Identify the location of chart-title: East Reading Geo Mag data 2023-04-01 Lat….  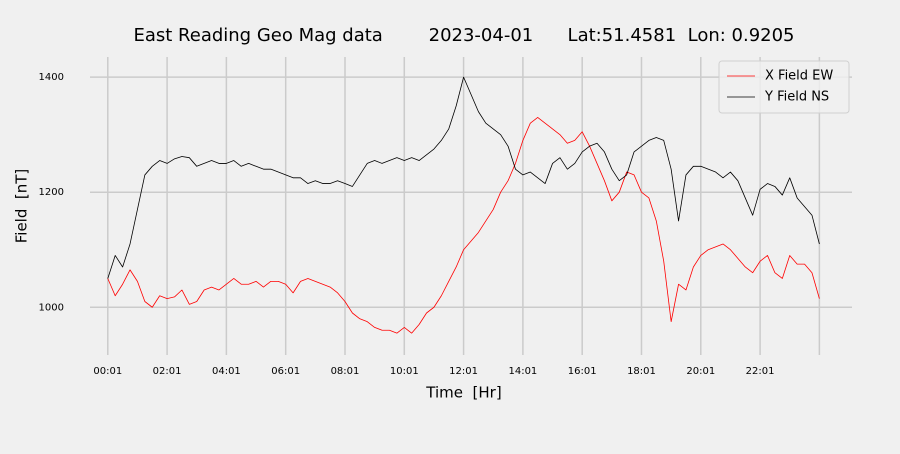
(463, 35).